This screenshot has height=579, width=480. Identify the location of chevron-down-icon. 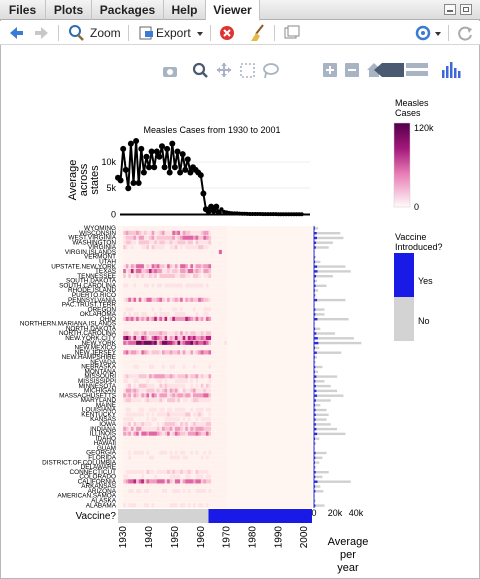
(200, 33).